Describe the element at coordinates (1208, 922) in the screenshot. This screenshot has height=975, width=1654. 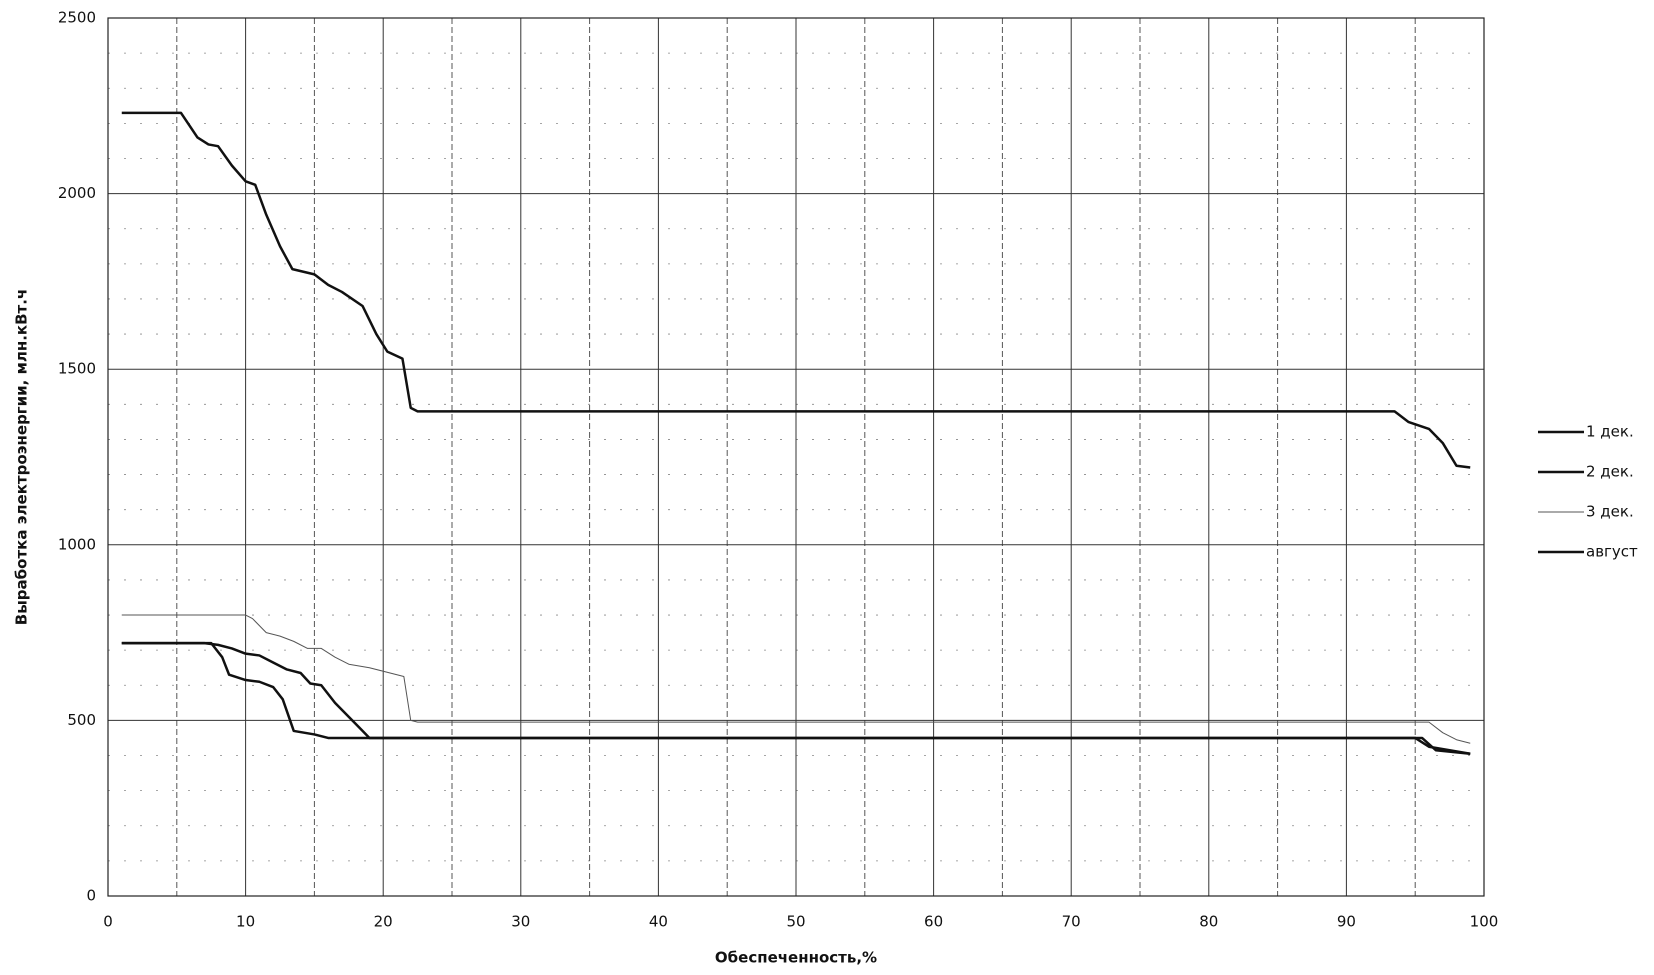
I see `x-tick-label: 80` at that location.